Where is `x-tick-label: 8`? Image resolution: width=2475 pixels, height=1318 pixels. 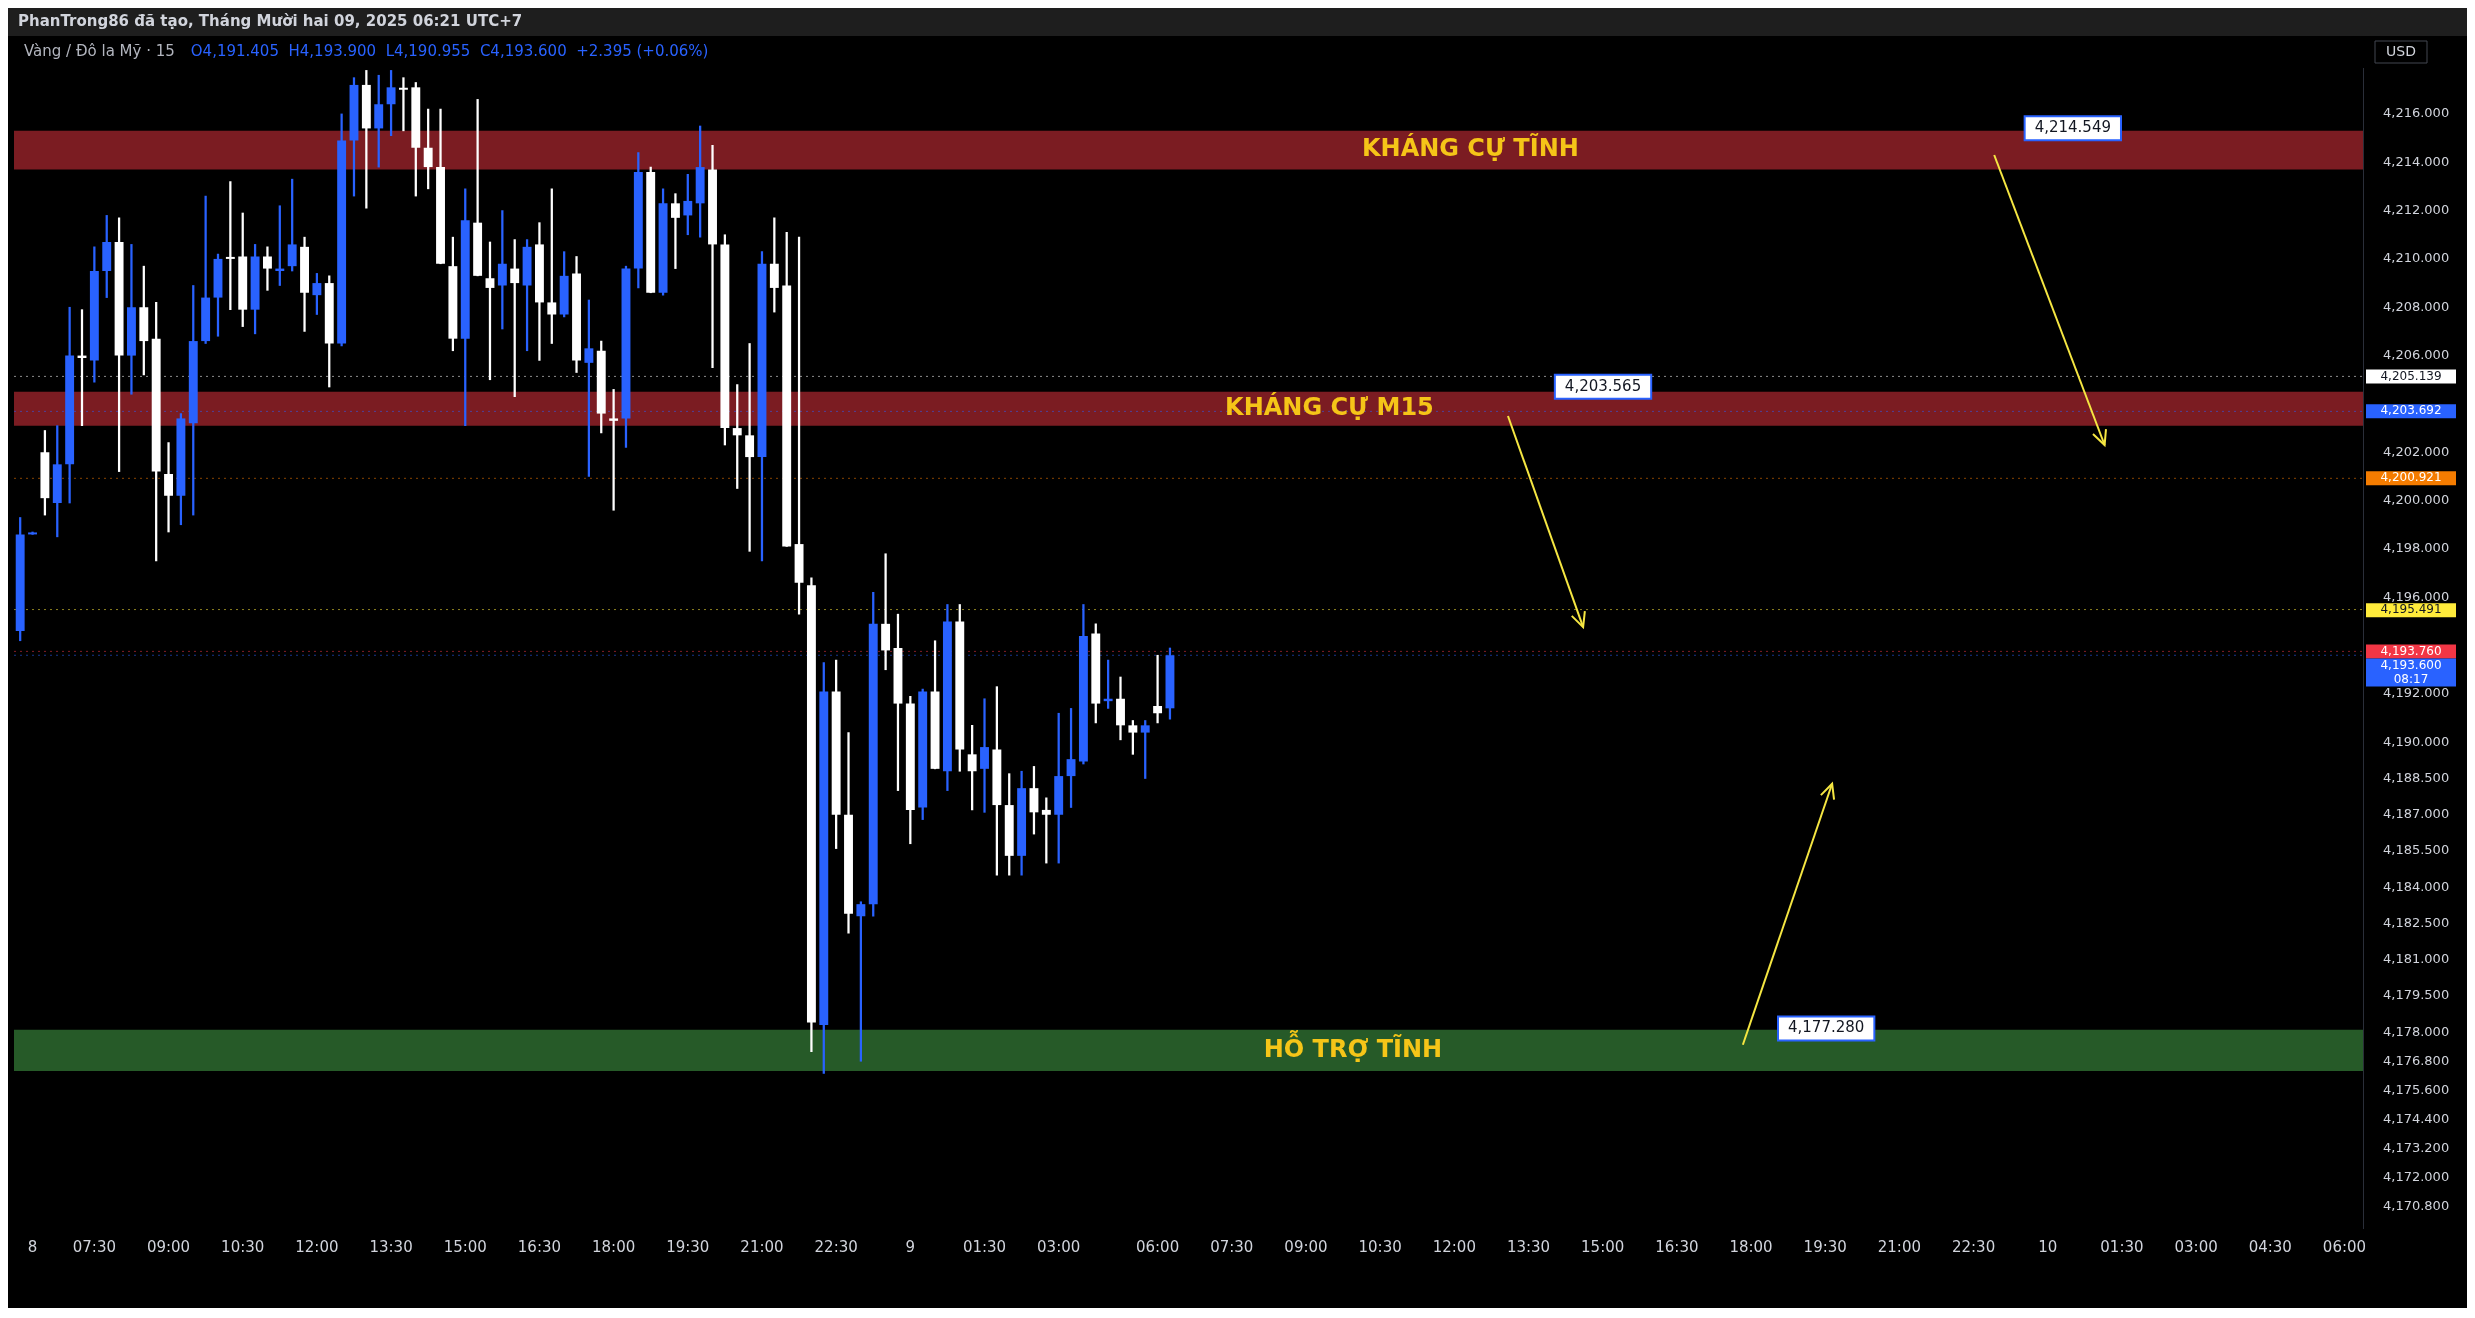 x-tick-label: 8 is located at coordinates (32, 1246).